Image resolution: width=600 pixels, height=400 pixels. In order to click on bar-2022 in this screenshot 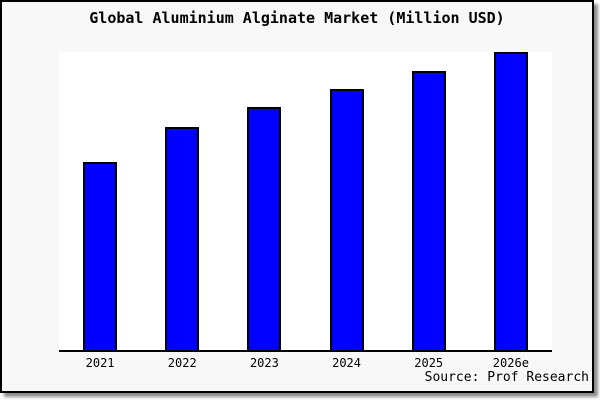, I will do `click(182, 238)`.